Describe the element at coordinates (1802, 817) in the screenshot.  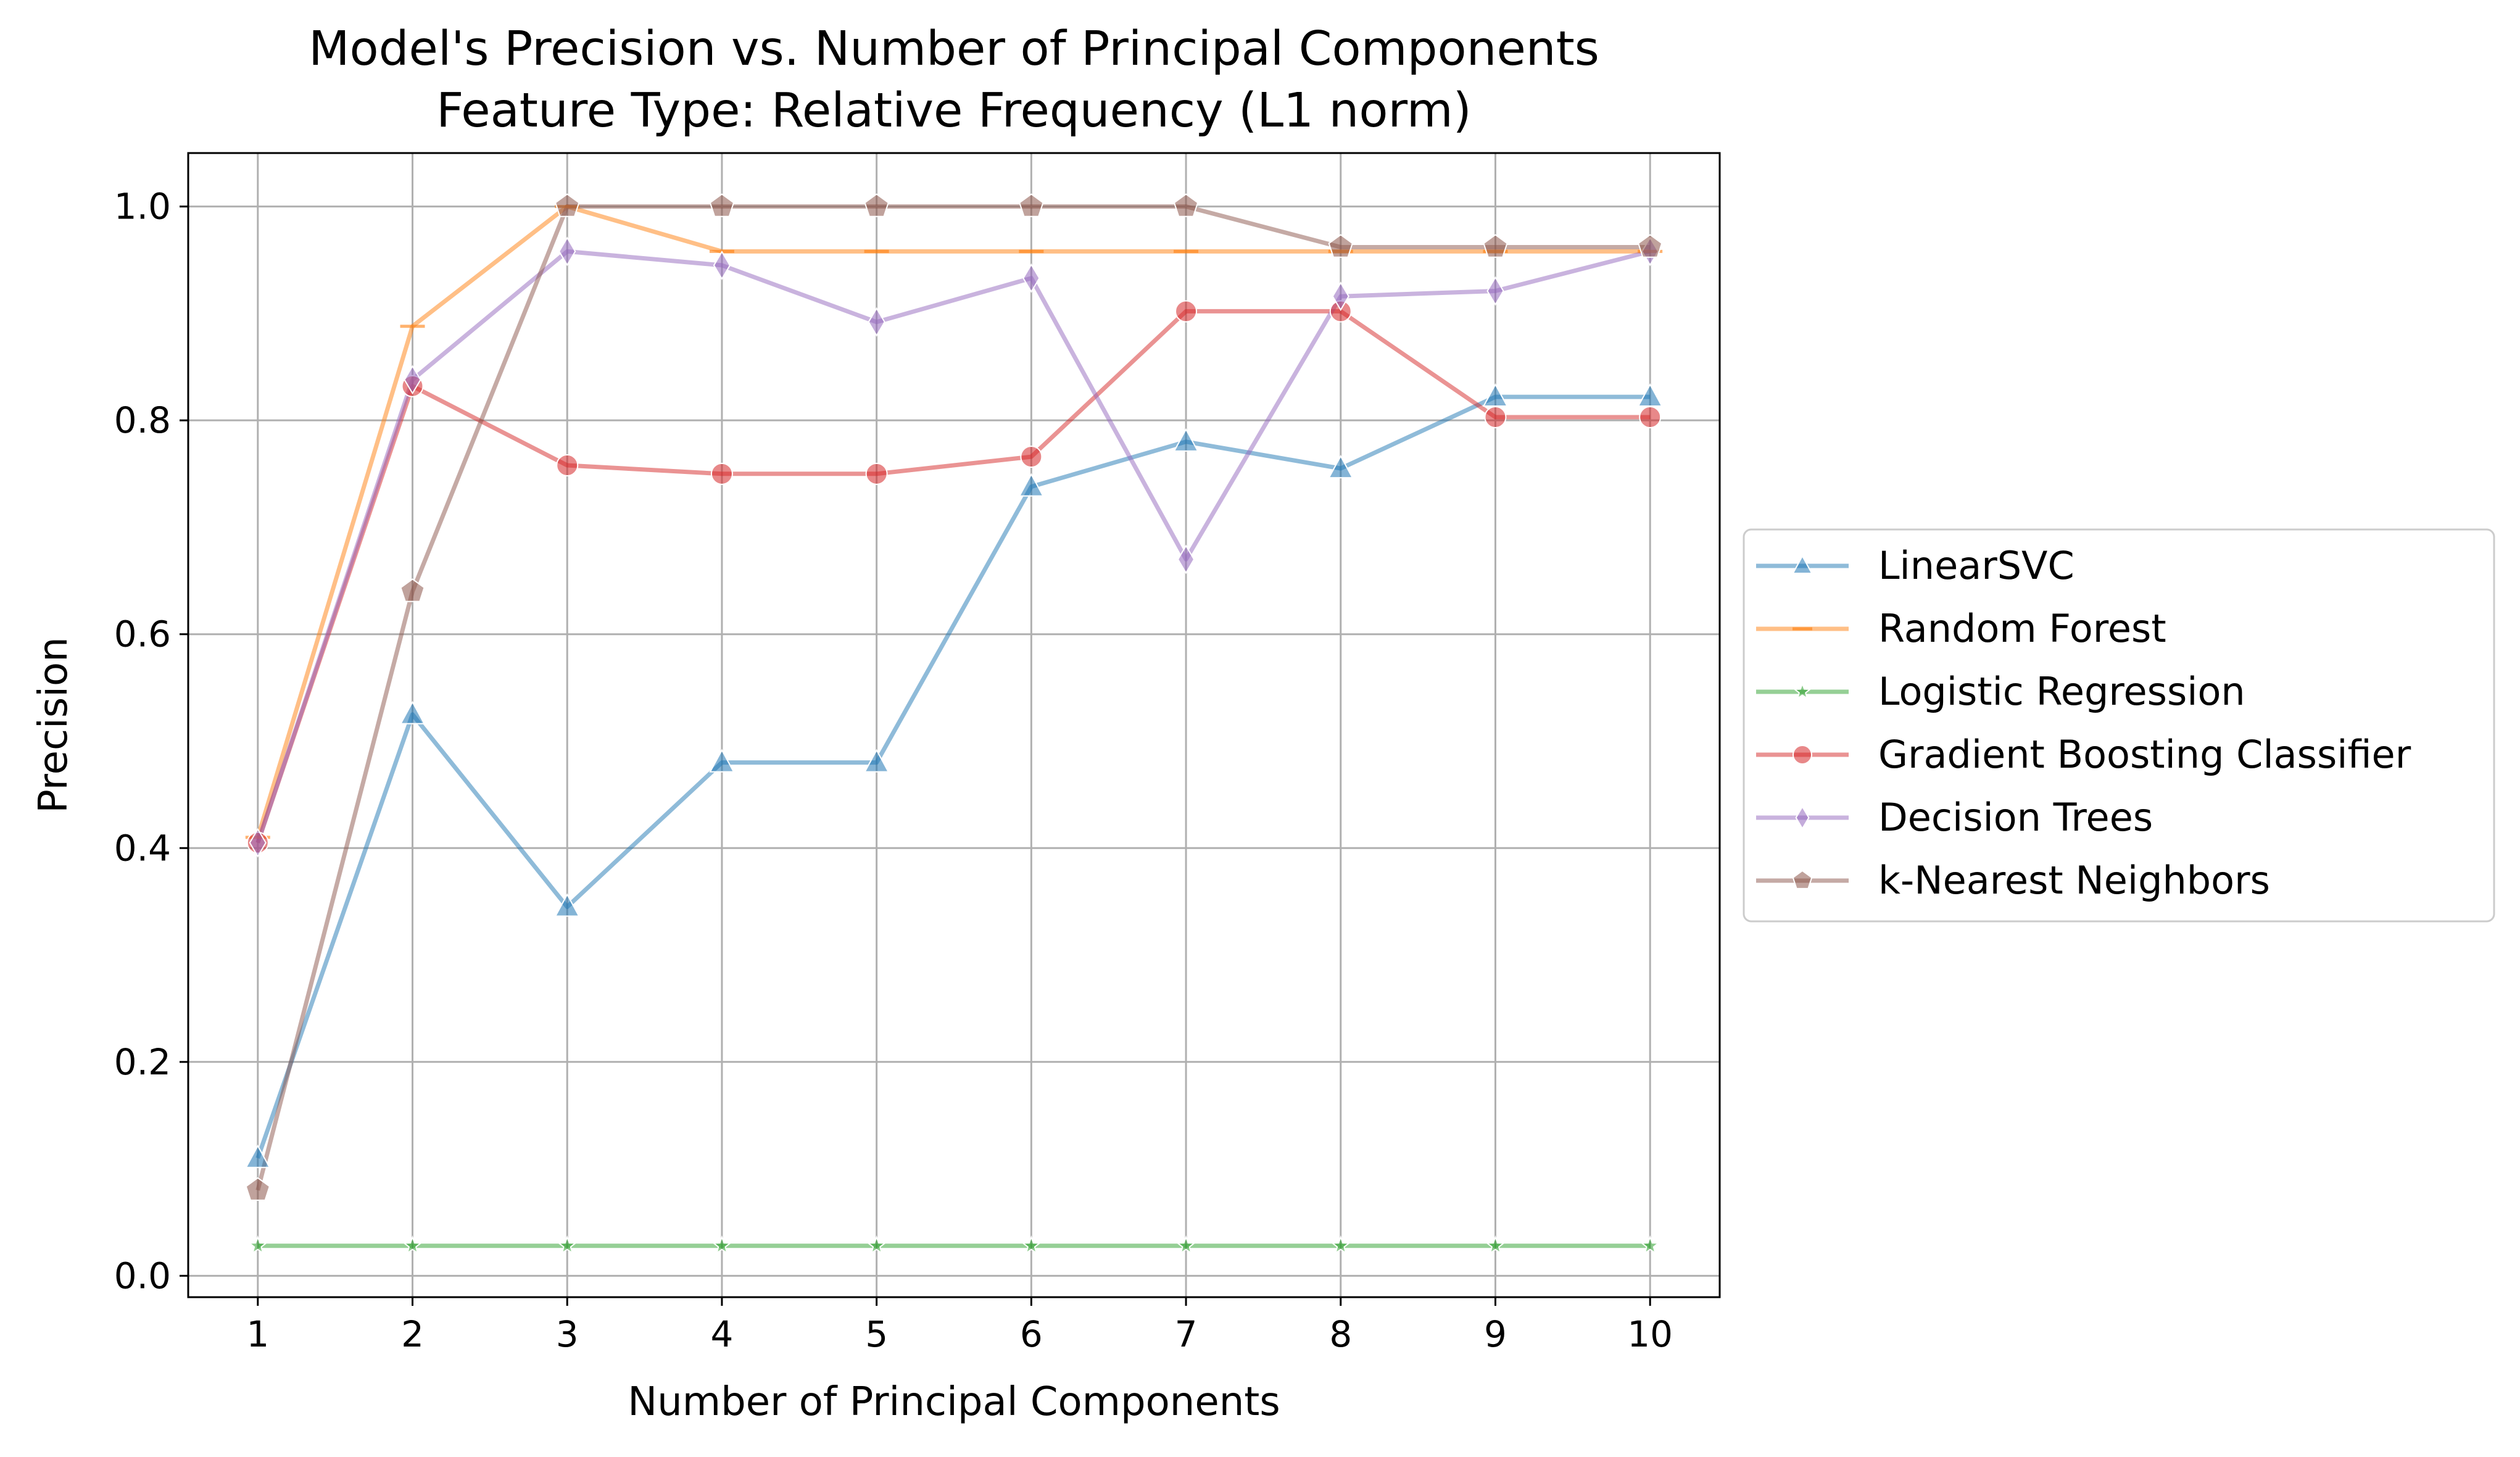
I see `legend-marker-decision-trees` at that location.